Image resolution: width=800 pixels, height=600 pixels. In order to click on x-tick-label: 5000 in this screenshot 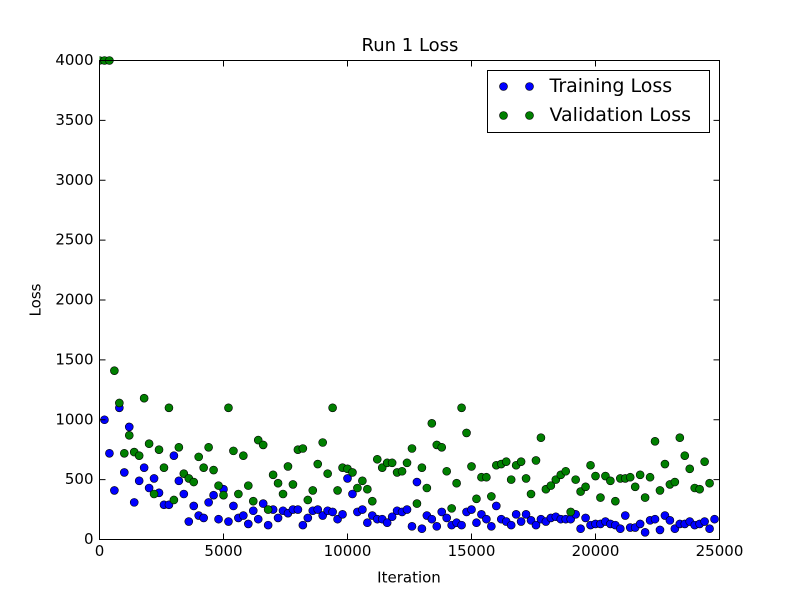, I will do `click(223, 551)`.